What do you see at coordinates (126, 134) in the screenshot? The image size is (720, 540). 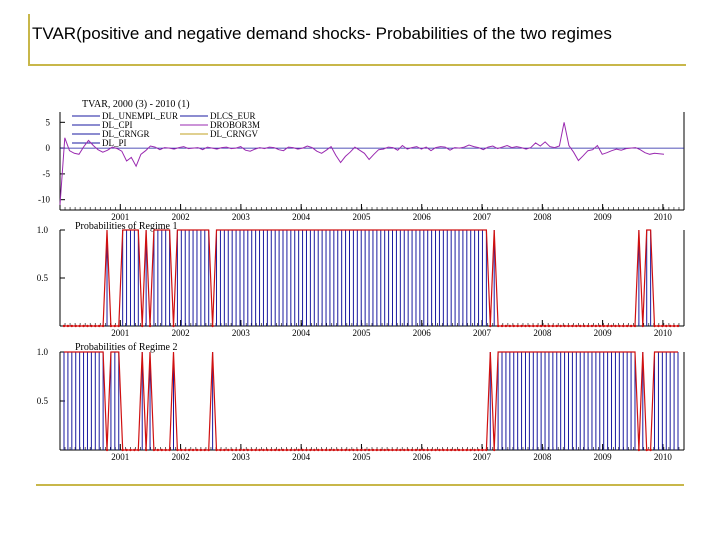 I see `legend-label: DL_CRNGR` at bounding box center [126, 134].